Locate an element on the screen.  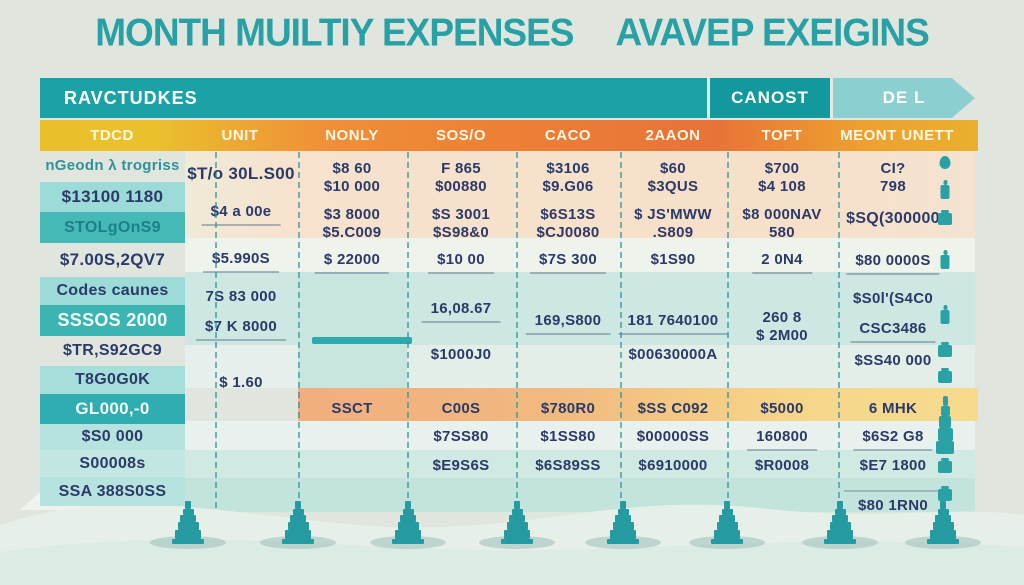
row-label: SSA 388S0SS is located at coordinates (112, 491).